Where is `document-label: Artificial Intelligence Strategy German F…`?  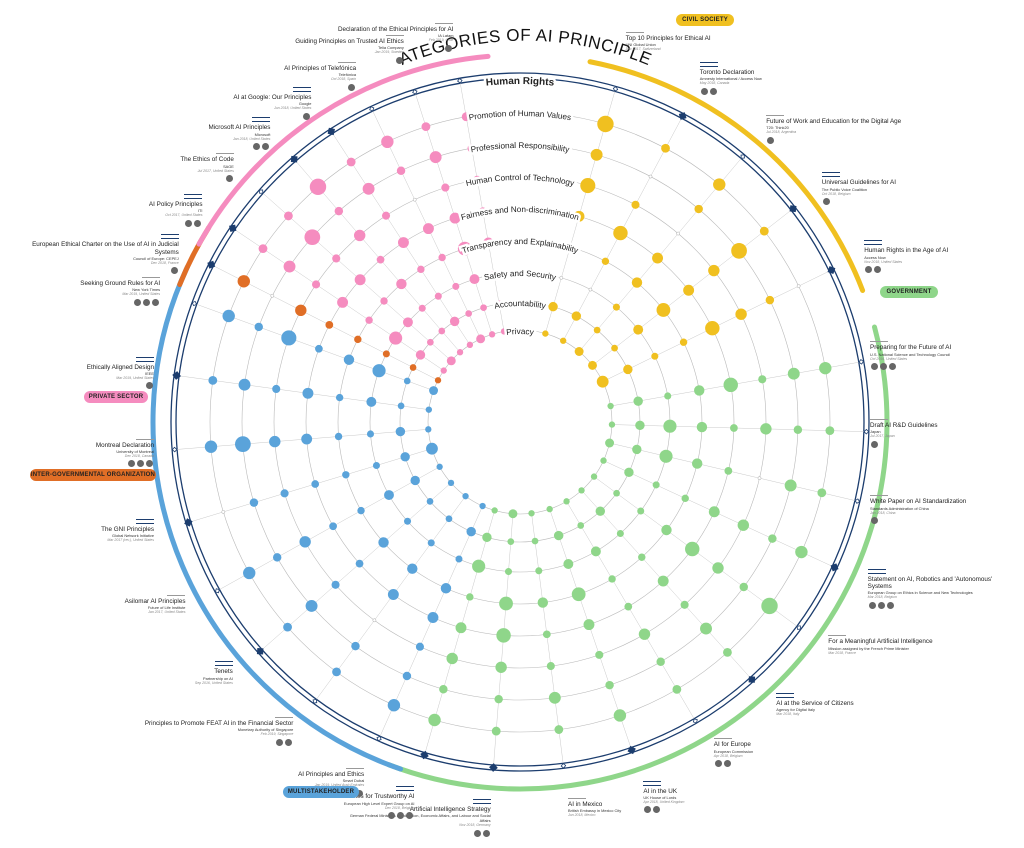
document-label: Artificial Intelligence Strategy German F… is located at coordinates (416, 818).